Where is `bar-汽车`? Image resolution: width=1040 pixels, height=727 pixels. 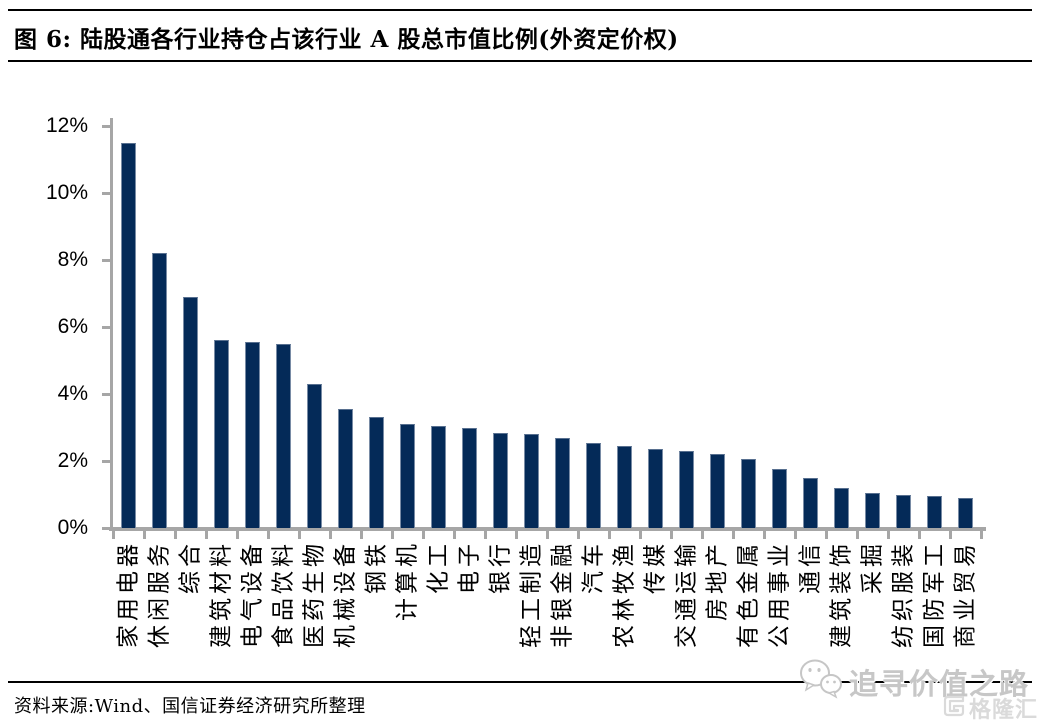
bar-汽车 is located at coordinates (593, 485).